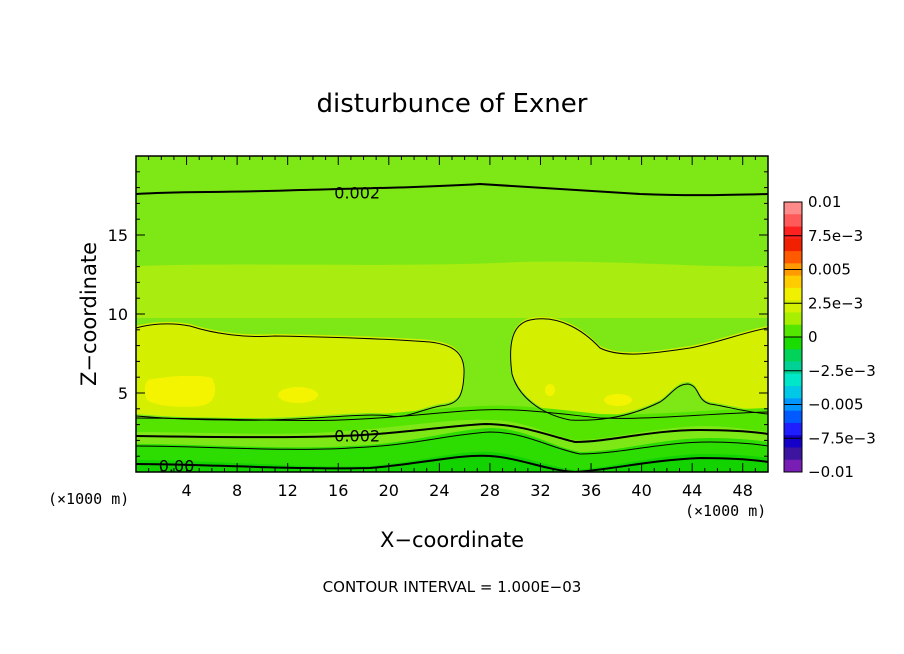 The width and height of the screenshot is (904, 654). Describe the element at coordinates (338, 490) in the screenshot. I see `x-tick-label: 16` at that location.